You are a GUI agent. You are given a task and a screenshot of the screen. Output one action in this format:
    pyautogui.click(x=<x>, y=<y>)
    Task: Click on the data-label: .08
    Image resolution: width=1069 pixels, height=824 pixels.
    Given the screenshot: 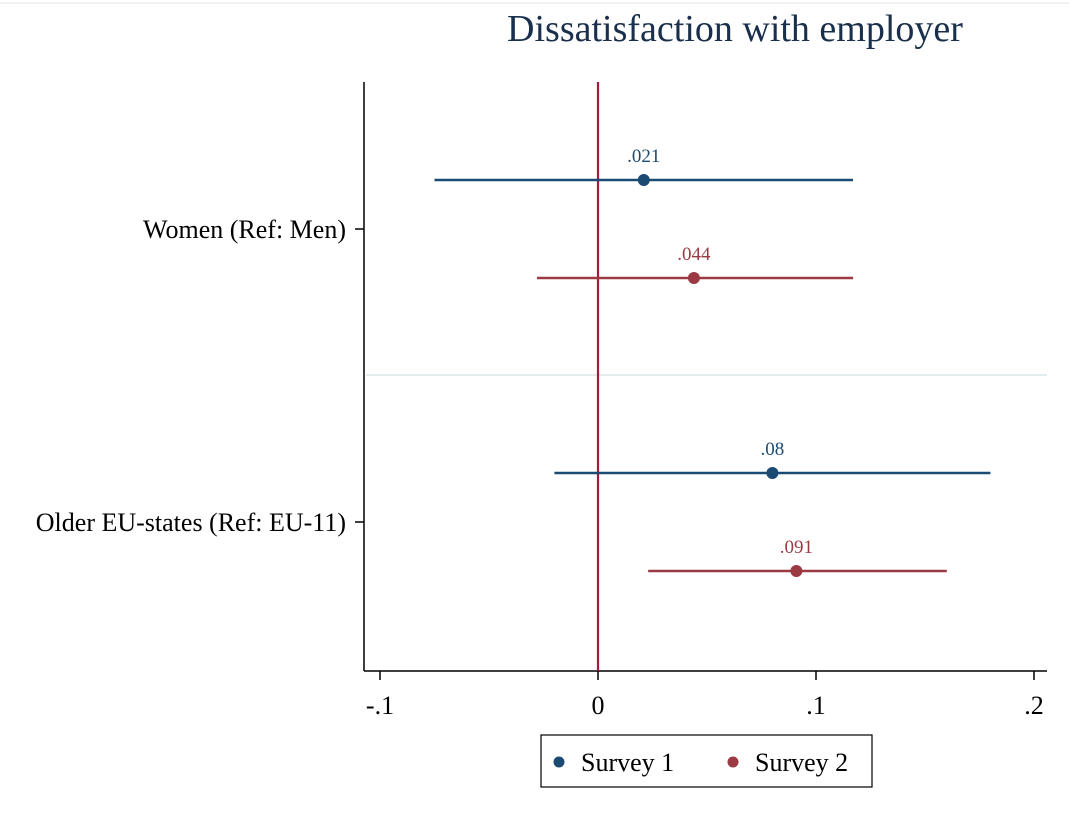 What is the action you would take?
    pyautogui.click(x=773, y=449)
    